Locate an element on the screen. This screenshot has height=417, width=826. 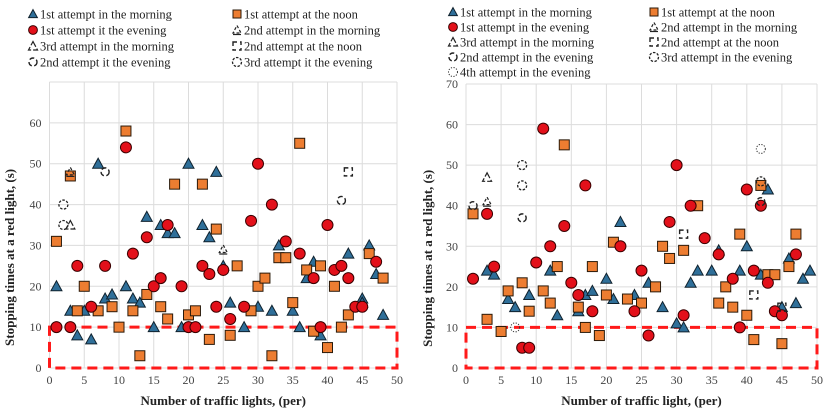
x-tick-label: 45 is located at coordinates (782, 380).